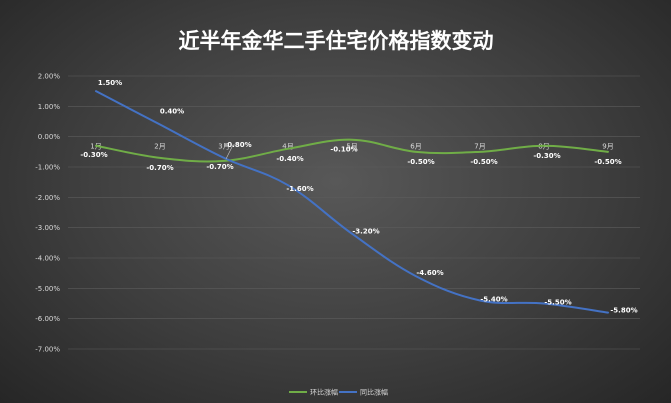 This screenshot has height=403, width=671. Describe the element at coordinates (47, 350) in the screenshot. I see `y-tick-label: -7.00%` at that location.